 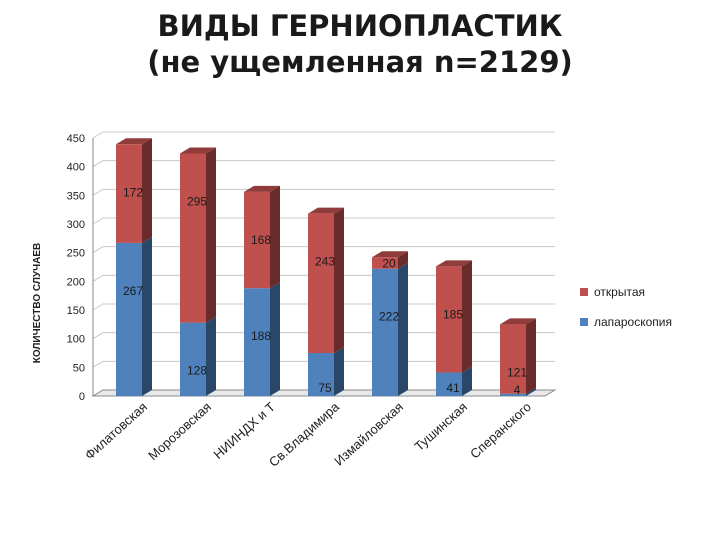 I want to click on y-tick-label: 50, so click(x=79, y=368).